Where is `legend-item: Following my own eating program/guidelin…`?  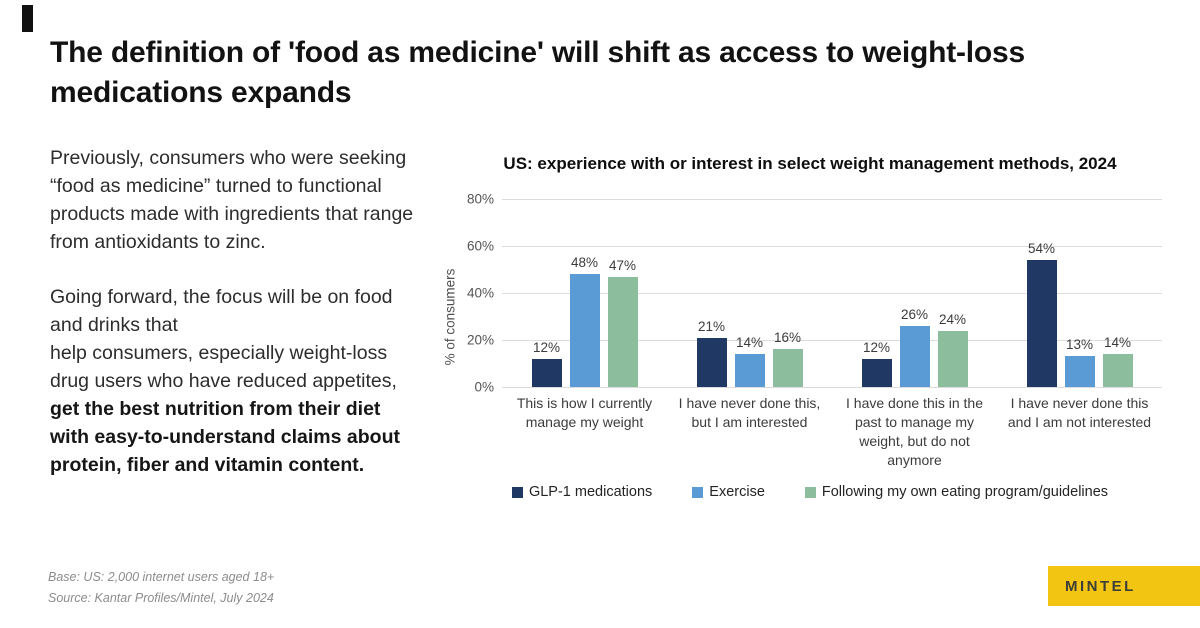 legend-item: Following my own eating program/guidelin… is located at coordinates (956, 492).